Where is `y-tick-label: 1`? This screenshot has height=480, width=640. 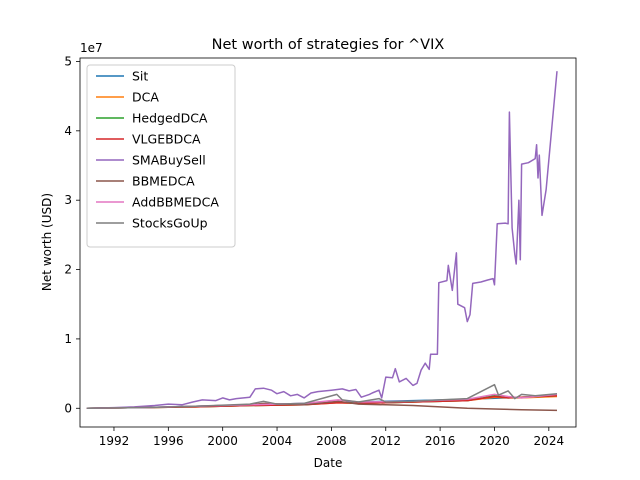 y-tick-label: 1 is located at coordinates (68, 339).